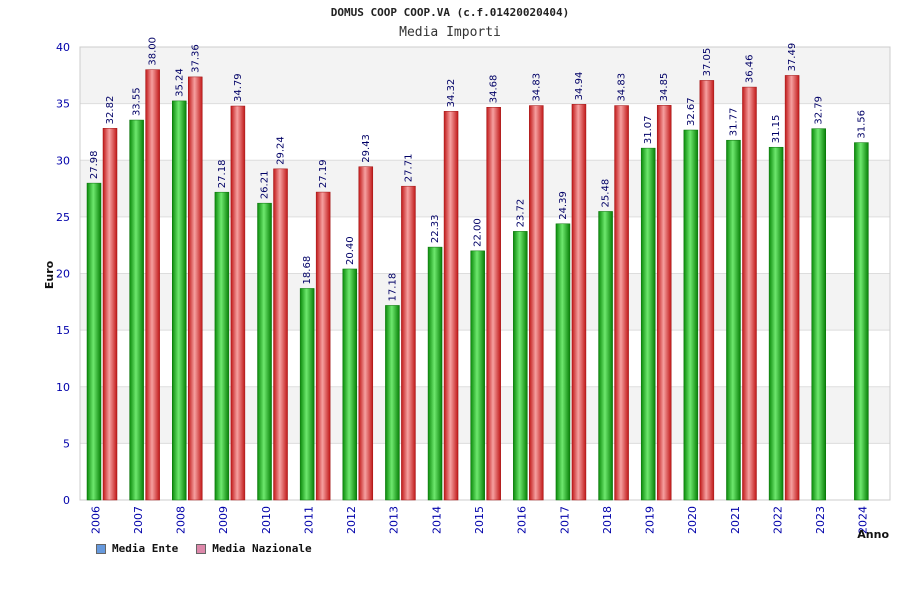  Describe the element at coordinates (95, 520) in the screenshot. I see `x-tick-label: 2006` at that location.